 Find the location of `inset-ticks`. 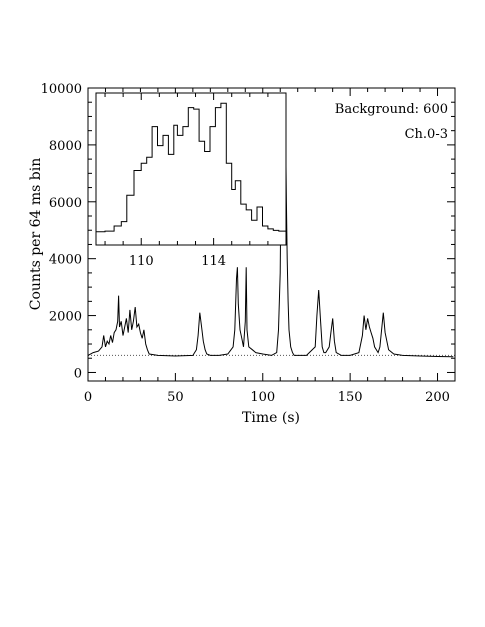

inset-ticks is located at coordinates (186, 169).